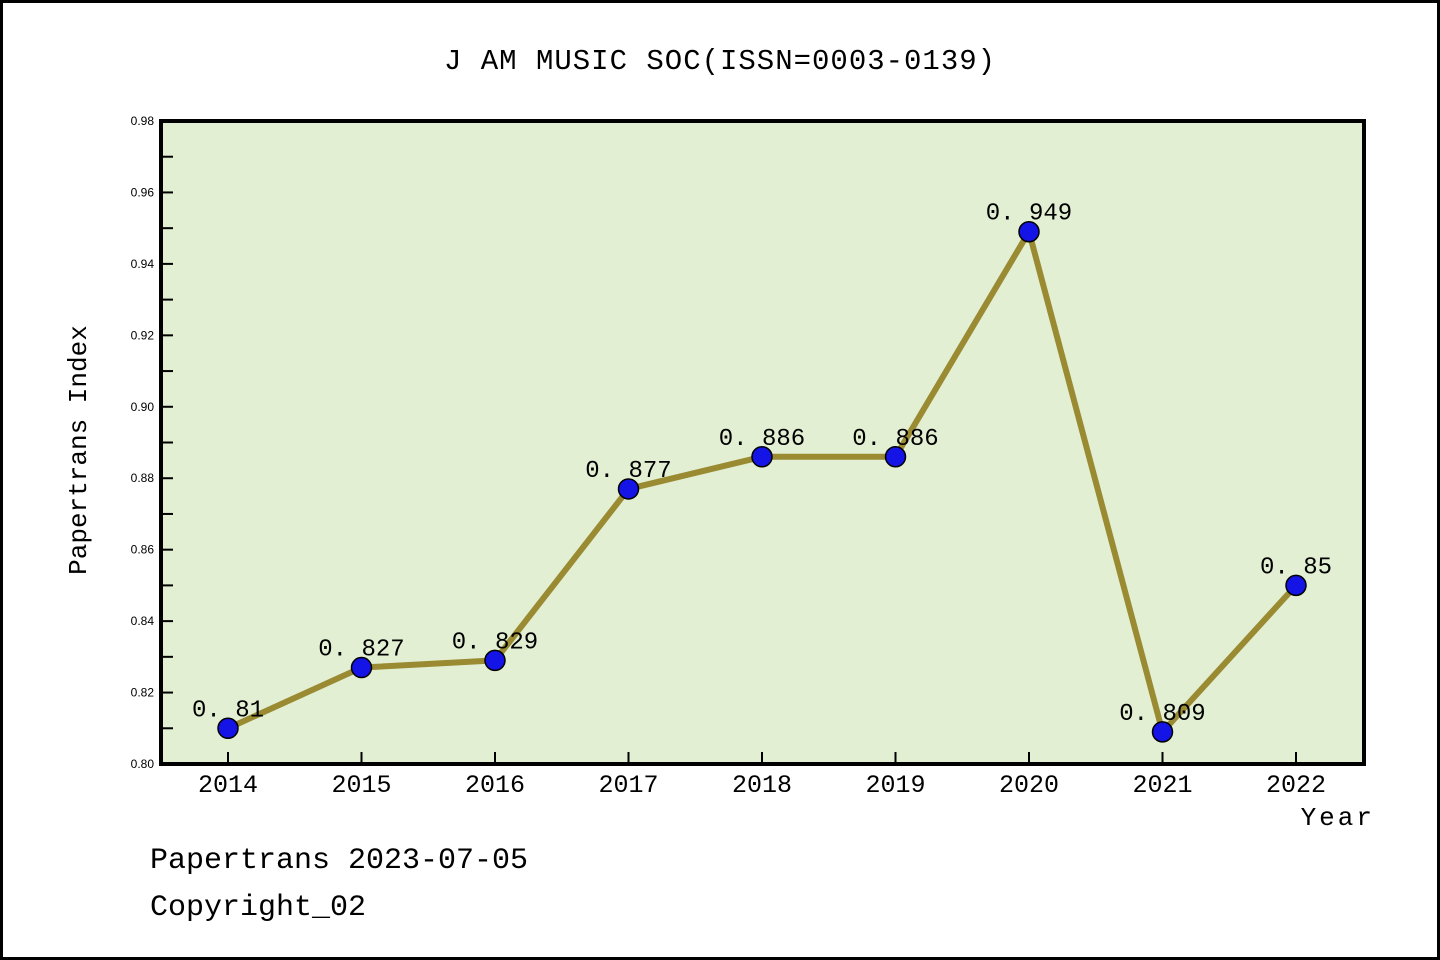 The image size is (1440, 960). Describe the element at coordinates (1029, 231) in the screenshot. I see `data-point-2020` at that location.